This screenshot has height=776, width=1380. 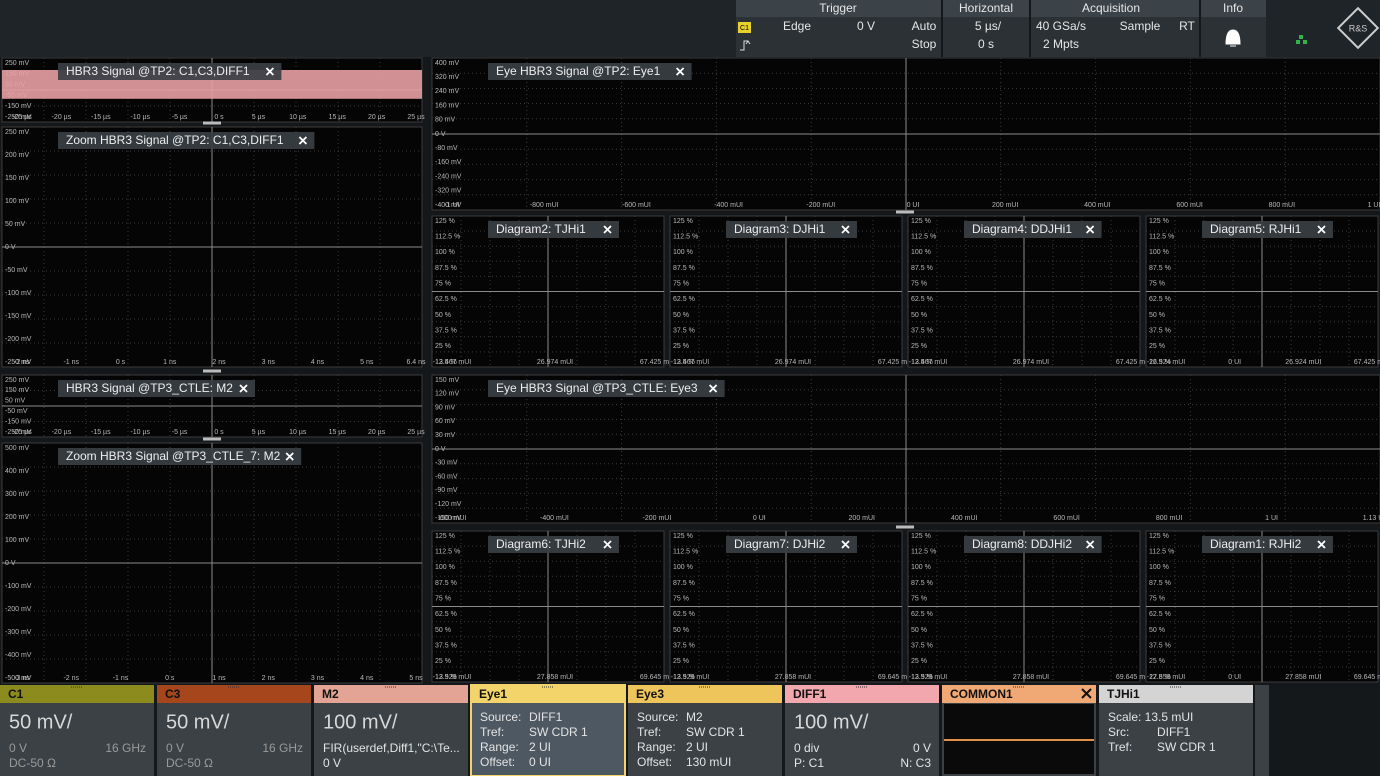 What do you see at coordinates (1303, 362) in the screenshot?
I see `x-axis-label: 26.924 mUI` at bounding box center [1303, 362].